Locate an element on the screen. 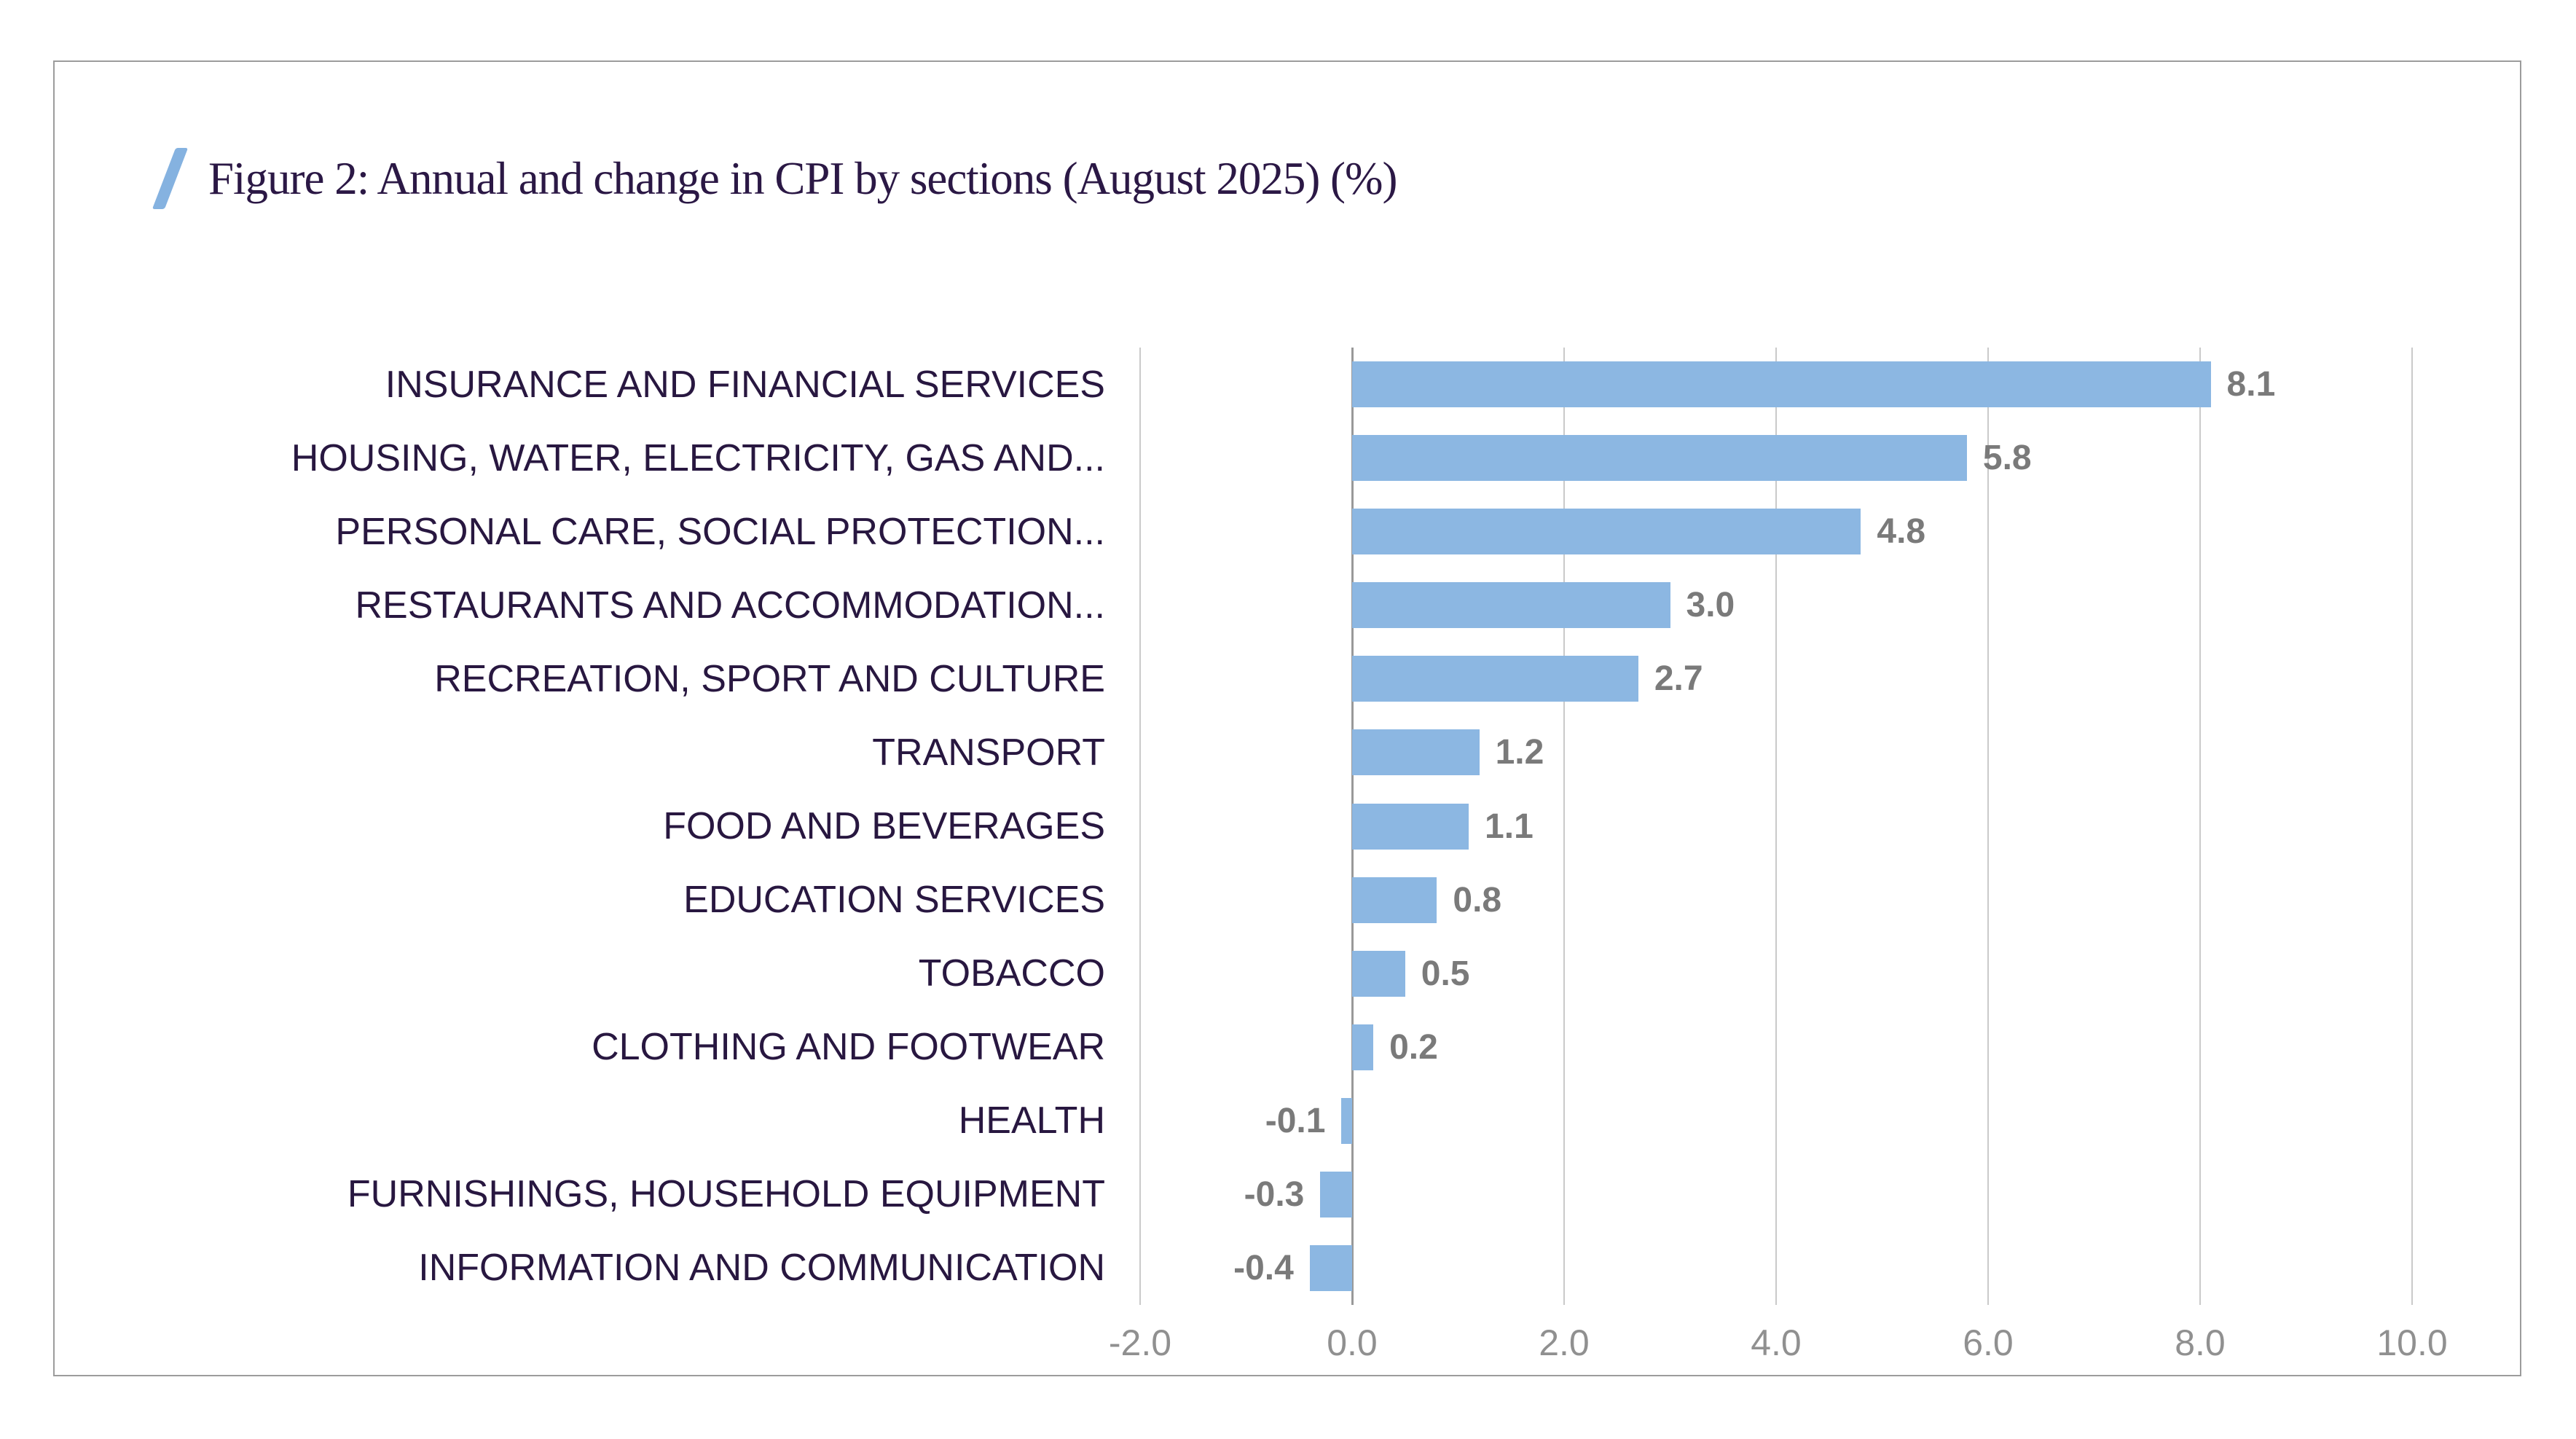 The width and height of the screenshot is (2576, 1439). category-label: FURNISHINGS, HOUSEHOLD EQUIPMENT is located at coordinates (726, 1195).